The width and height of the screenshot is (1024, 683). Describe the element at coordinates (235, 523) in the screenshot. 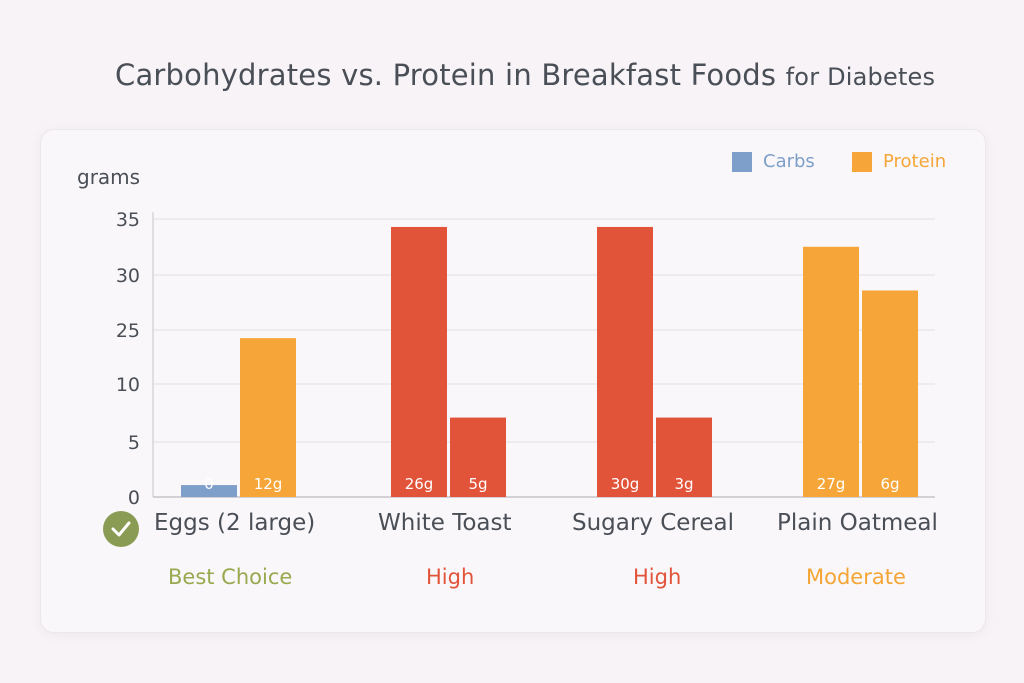

I see `category-label-eggs: Eggs (2 large)` at that location.